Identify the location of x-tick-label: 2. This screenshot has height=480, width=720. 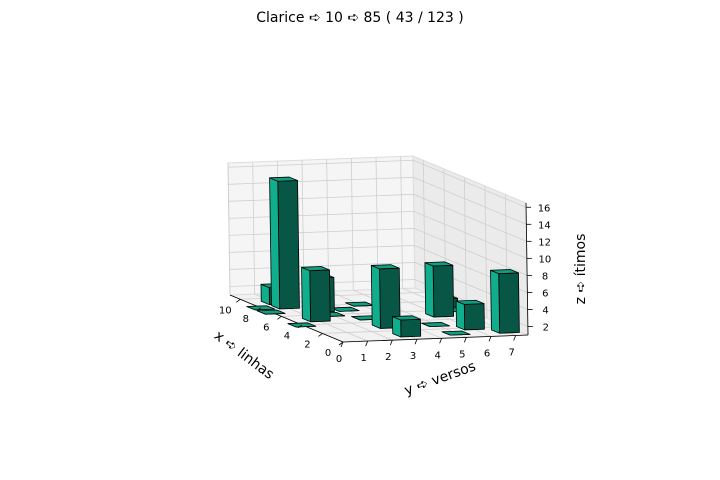
(307, 344).